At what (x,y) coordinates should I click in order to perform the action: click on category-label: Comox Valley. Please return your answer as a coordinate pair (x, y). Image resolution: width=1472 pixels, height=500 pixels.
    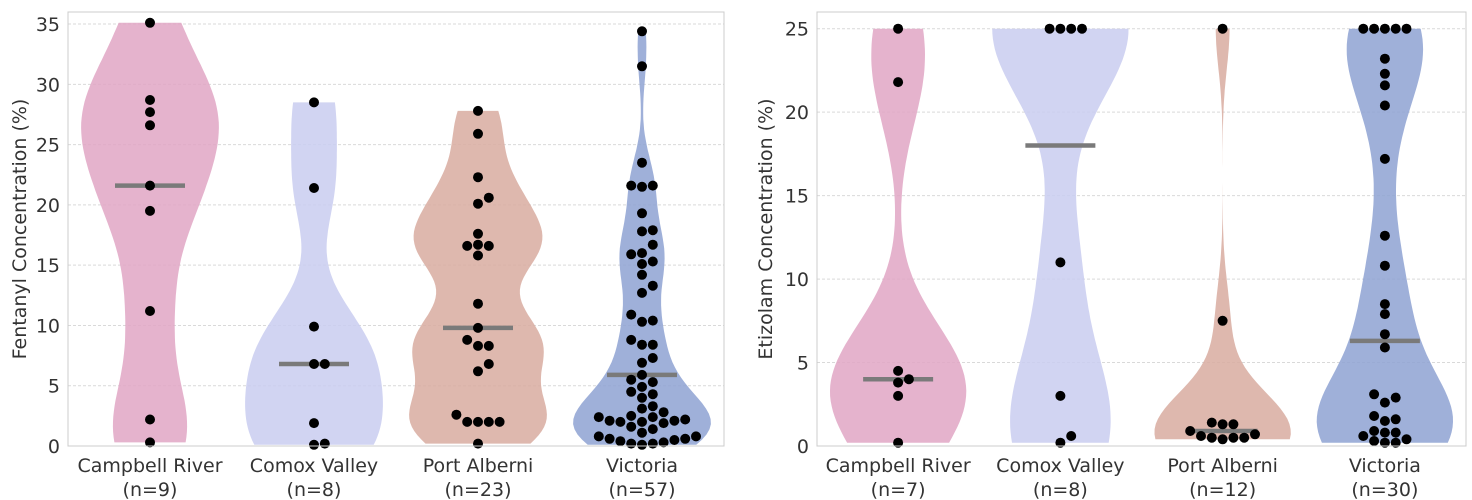
    Looking at the image, I should click on (314, 466).